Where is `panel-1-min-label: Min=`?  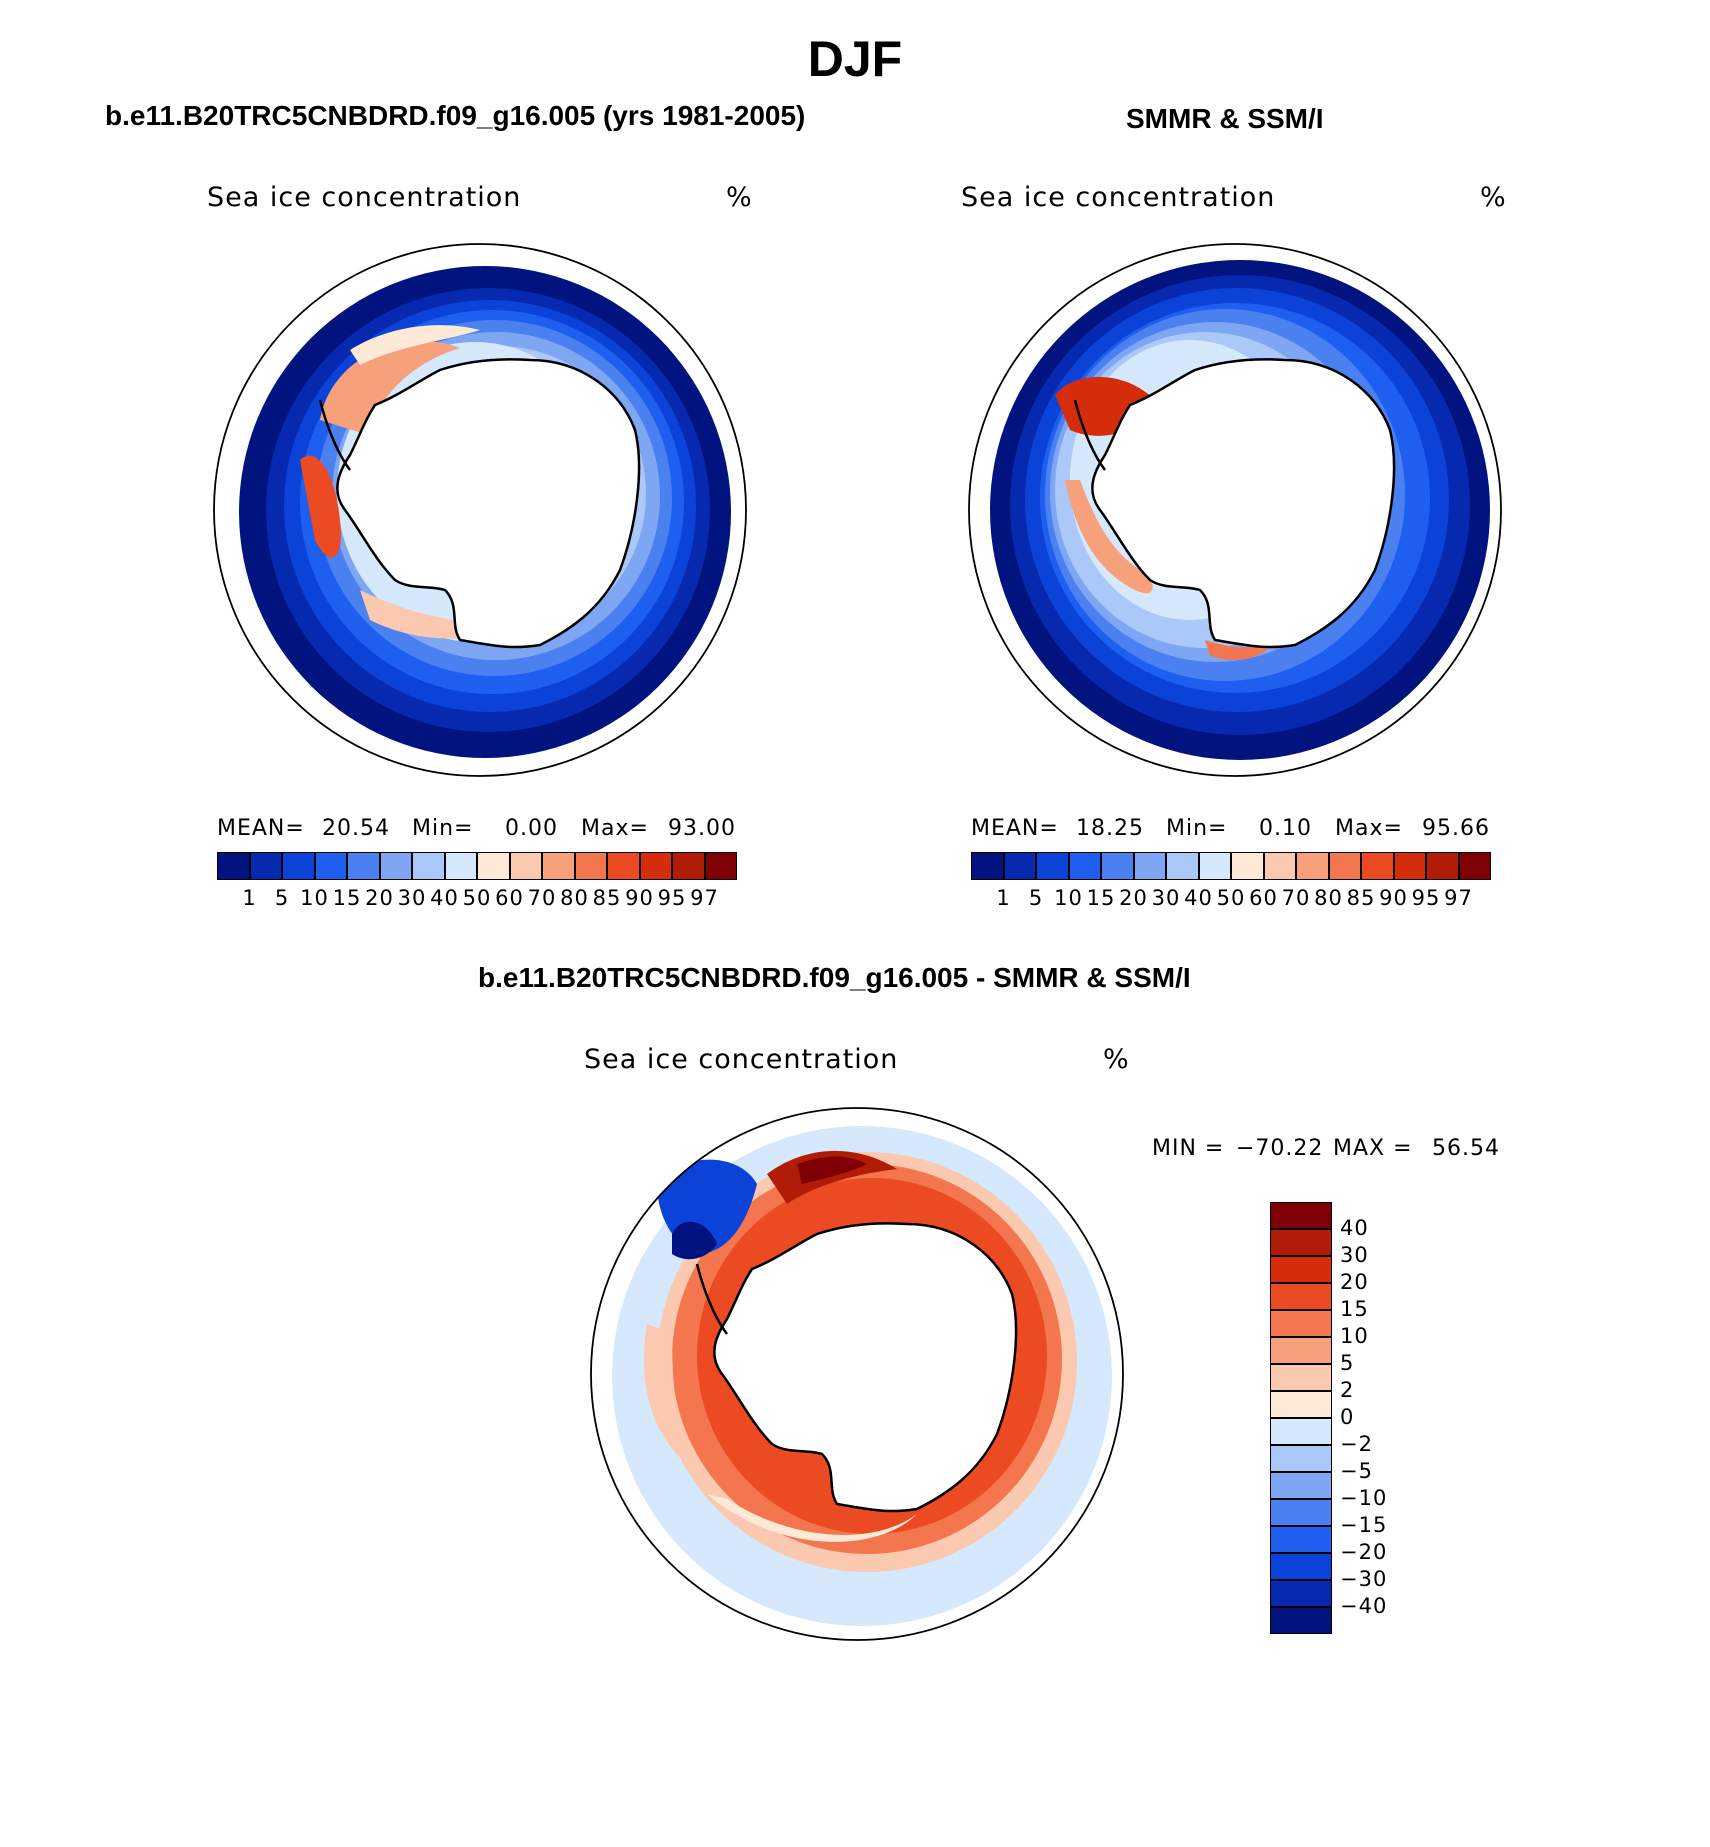
panel-1-min-label: Min= is located at coordinates (443, 828).